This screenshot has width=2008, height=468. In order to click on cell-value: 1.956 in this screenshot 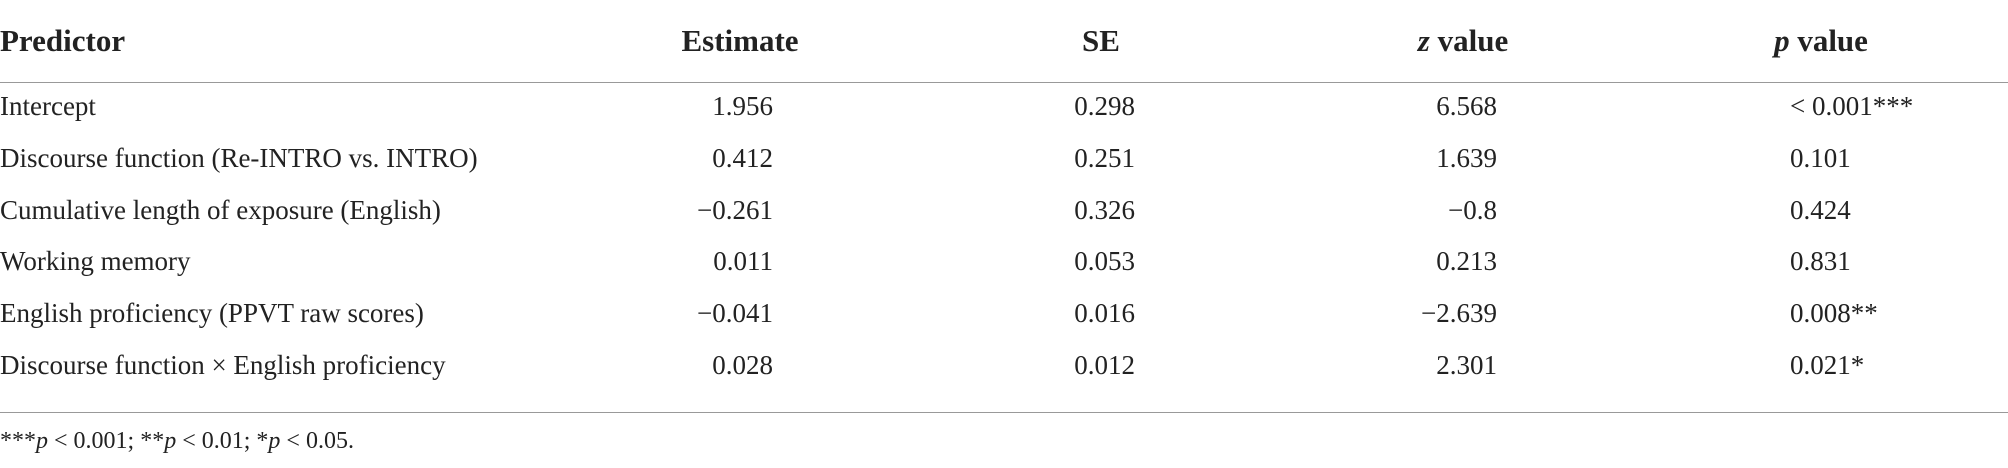, I will do `click(742, 106)`.